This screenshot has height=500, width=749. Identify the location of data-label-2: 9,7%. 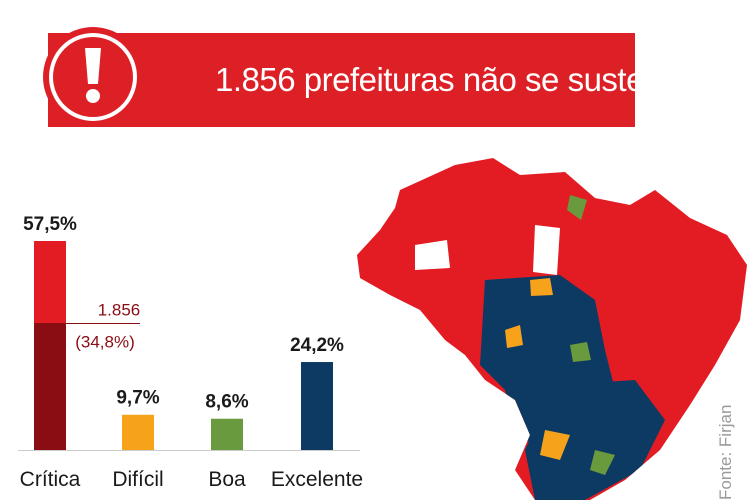
(137, 398).